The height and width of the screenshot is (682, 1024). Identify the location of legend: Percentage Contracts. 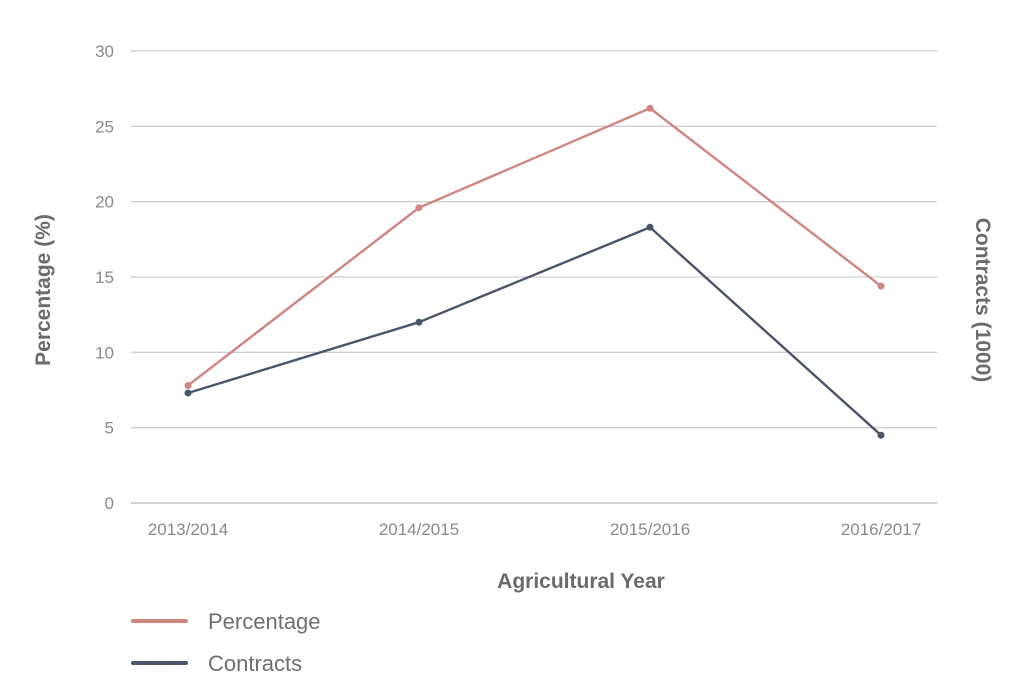
(226, 642).